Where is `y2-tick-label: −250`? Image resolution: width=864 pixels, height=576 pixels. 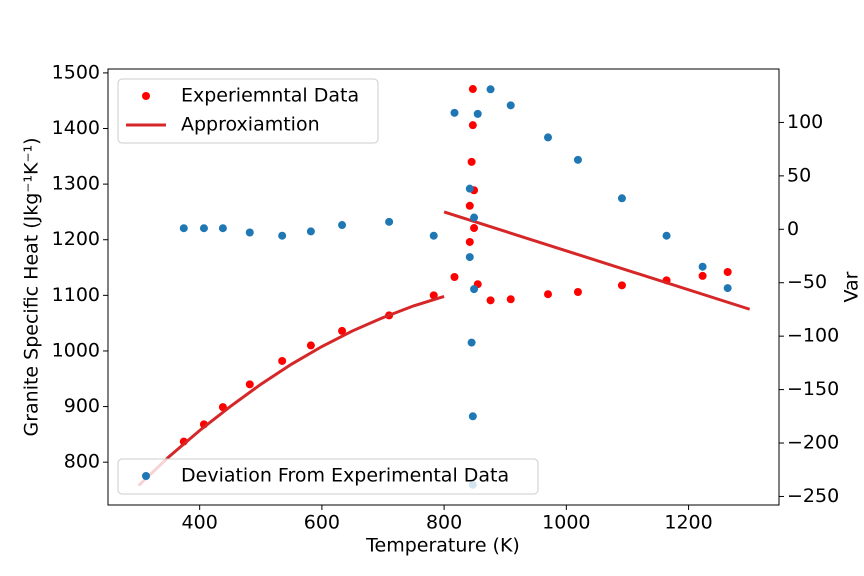
y2-tick-label: −250 is located at coordinates (813, 496).